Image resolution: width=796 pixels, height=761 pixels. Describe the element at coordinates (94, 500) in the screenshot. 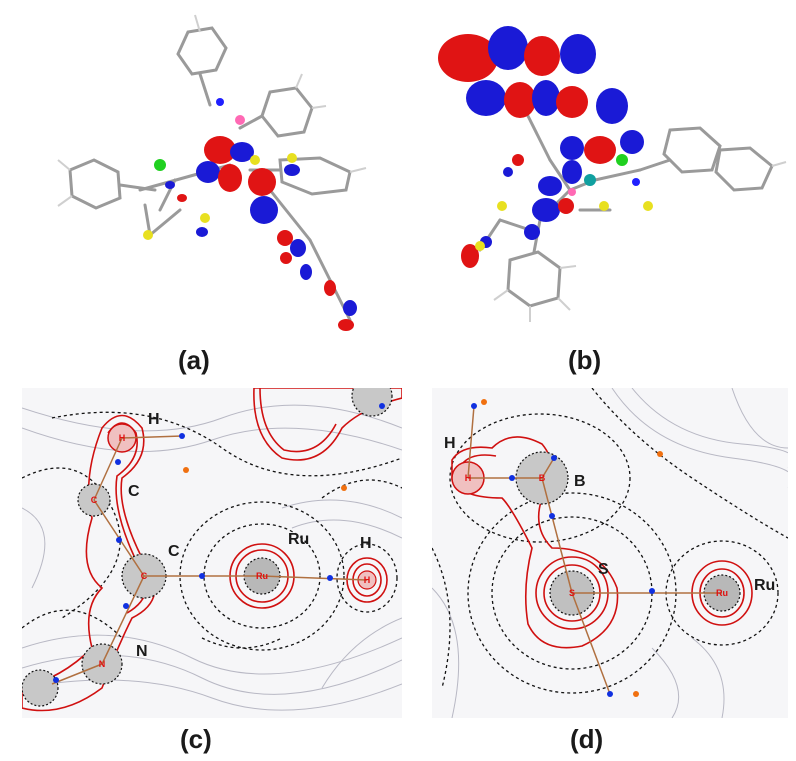

I see `nucleus-c-upper: C` at that location.